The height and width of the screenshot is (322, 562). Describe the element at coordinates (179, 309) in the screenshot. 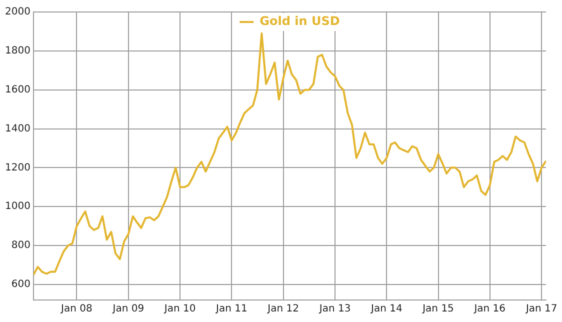

I see `x-tick-label: Jan 10` at that location.